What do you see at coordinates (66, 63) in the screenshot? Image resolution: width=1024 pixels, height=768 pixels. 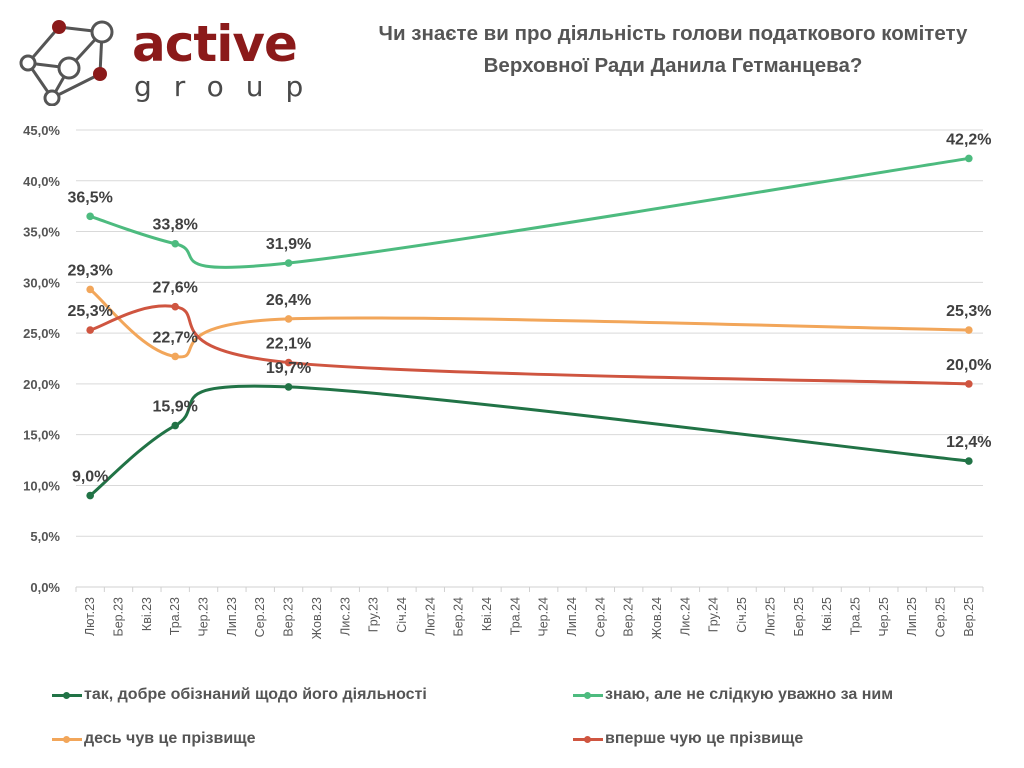 I see `network-logo-icon` at bounding box center [66, 63].